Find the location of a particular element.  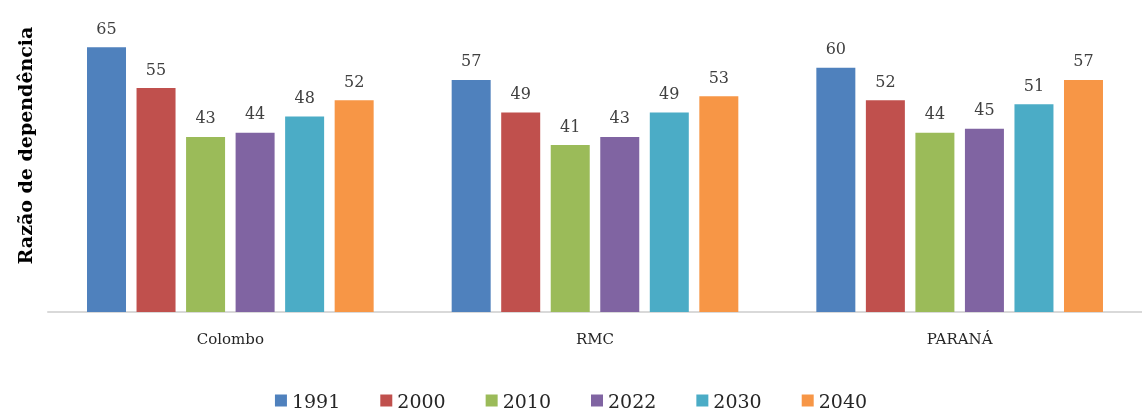

x-tick-label: PARANÁ is located at coordinates (959, 338).